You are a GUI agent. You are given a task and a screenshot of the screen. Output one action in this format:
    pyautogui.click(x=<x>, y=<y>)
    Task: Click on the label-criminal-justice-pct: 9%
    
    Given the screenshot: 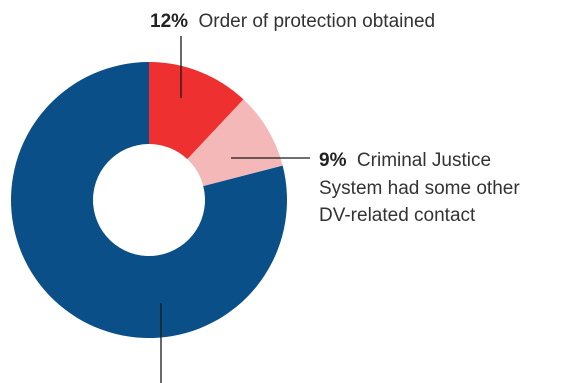 What is the action you would take?
    pyautogui.click(x=333, y=160)
    